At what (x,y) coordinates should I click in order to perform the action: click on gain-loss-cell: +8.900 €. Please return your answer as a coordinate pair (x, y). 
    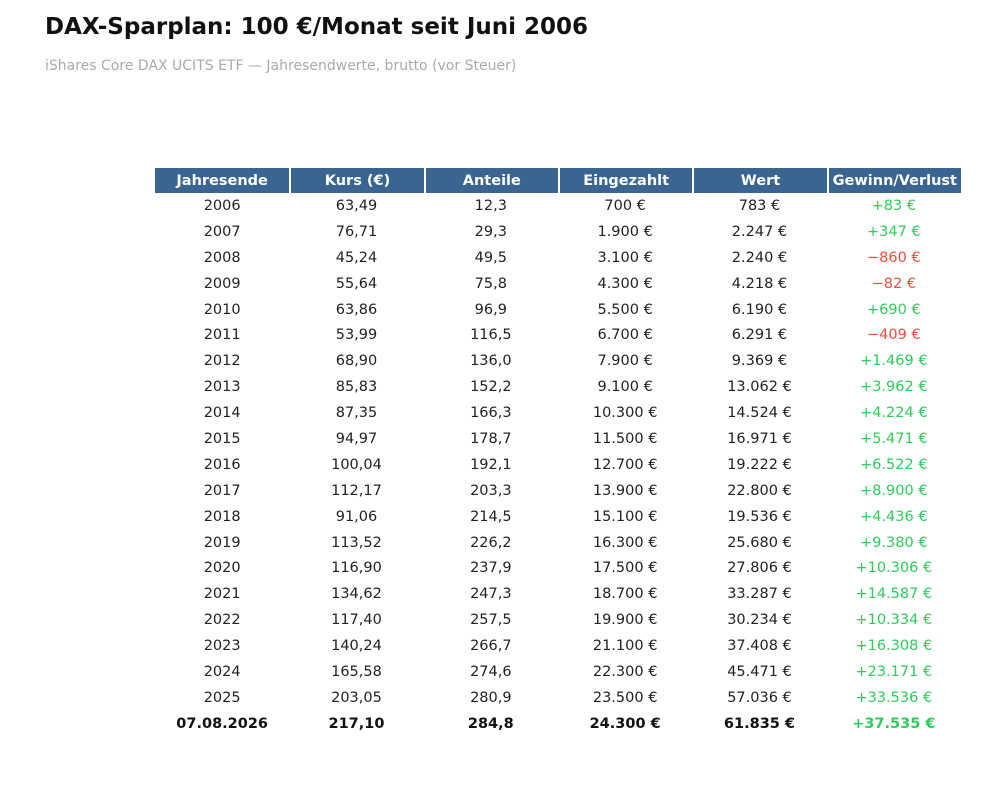
    Looking at the image, I should click on (894, 490).